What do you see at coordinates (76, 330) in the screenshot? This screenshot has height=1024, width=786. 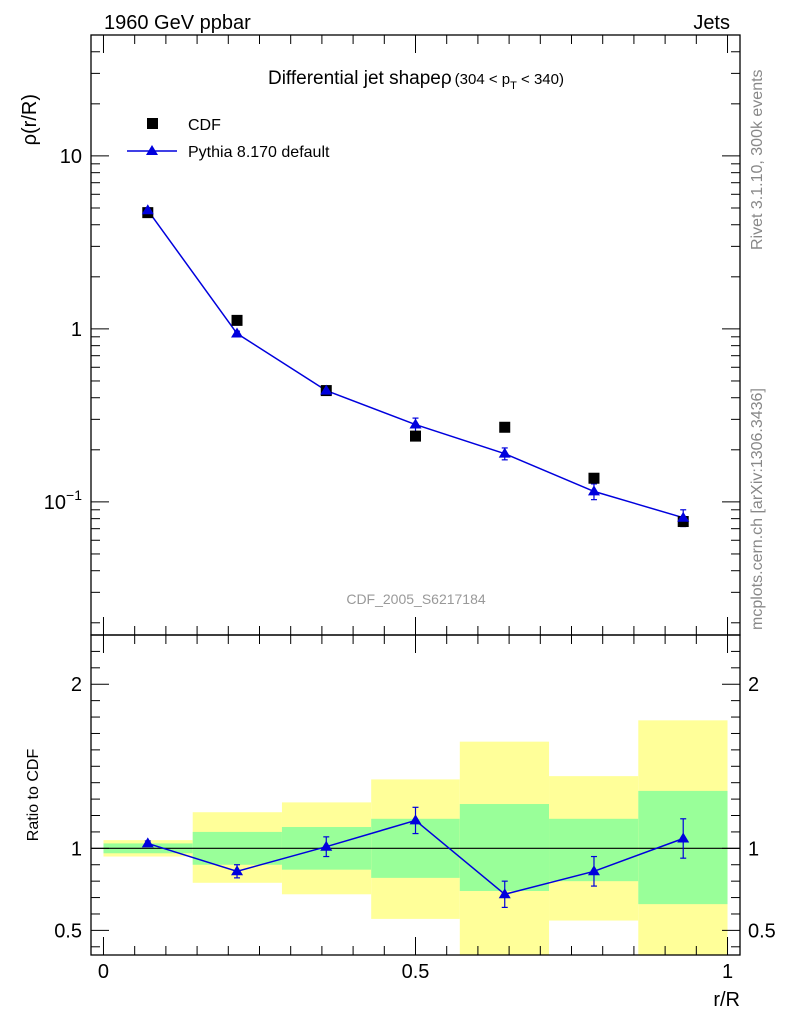 I see `main-y-tick-label: 1` at bounding box center [76, 330].